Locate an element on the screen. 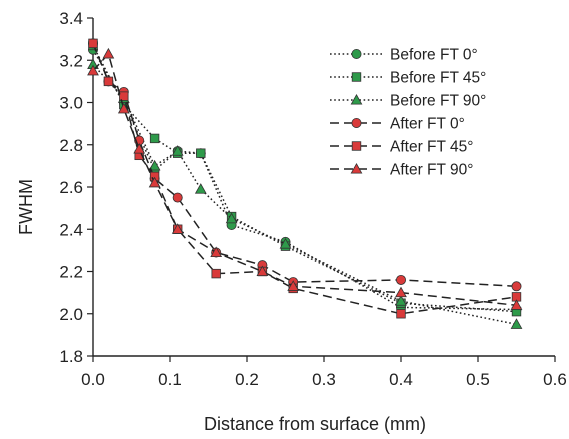 Image resolution: width=569 pixels, height=439 pixels. y-tick-label: 2.2 is located at coordinates (71, 272).